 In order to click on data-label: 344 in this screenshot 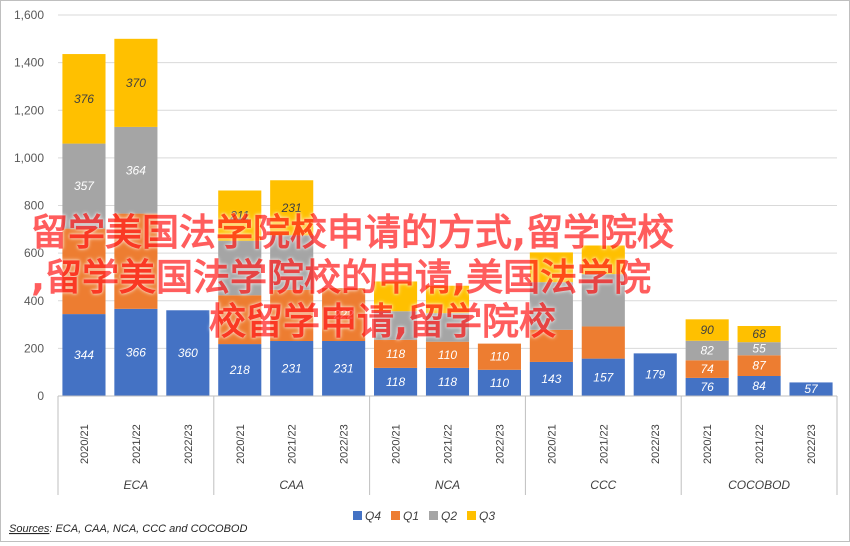, I will do `click(84, 355)`.